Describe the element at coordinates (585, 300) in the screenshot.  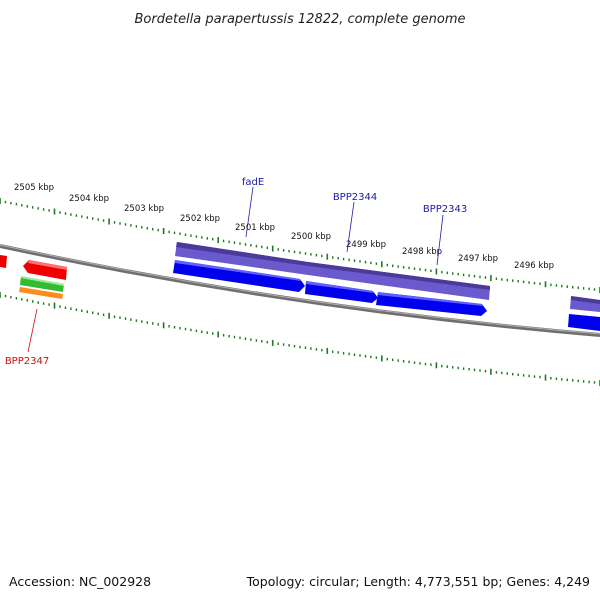
I see `gene-bar-right-edge-shade` at that location.